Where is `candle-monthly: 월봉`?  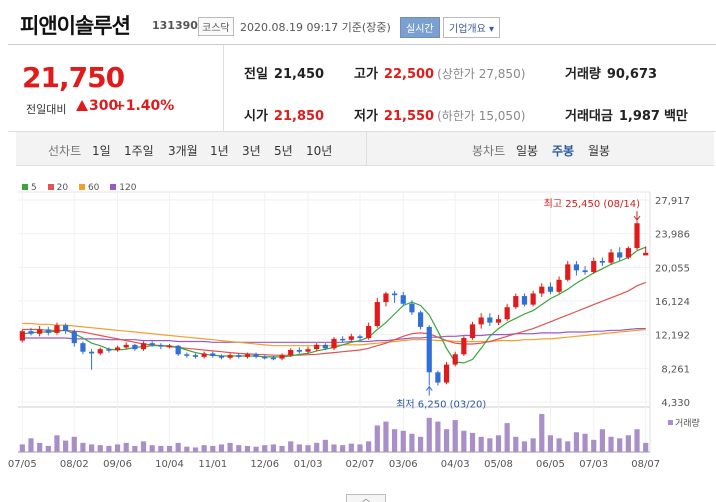 candle-monthly: 월봉 is located at coordinates (599, 151).